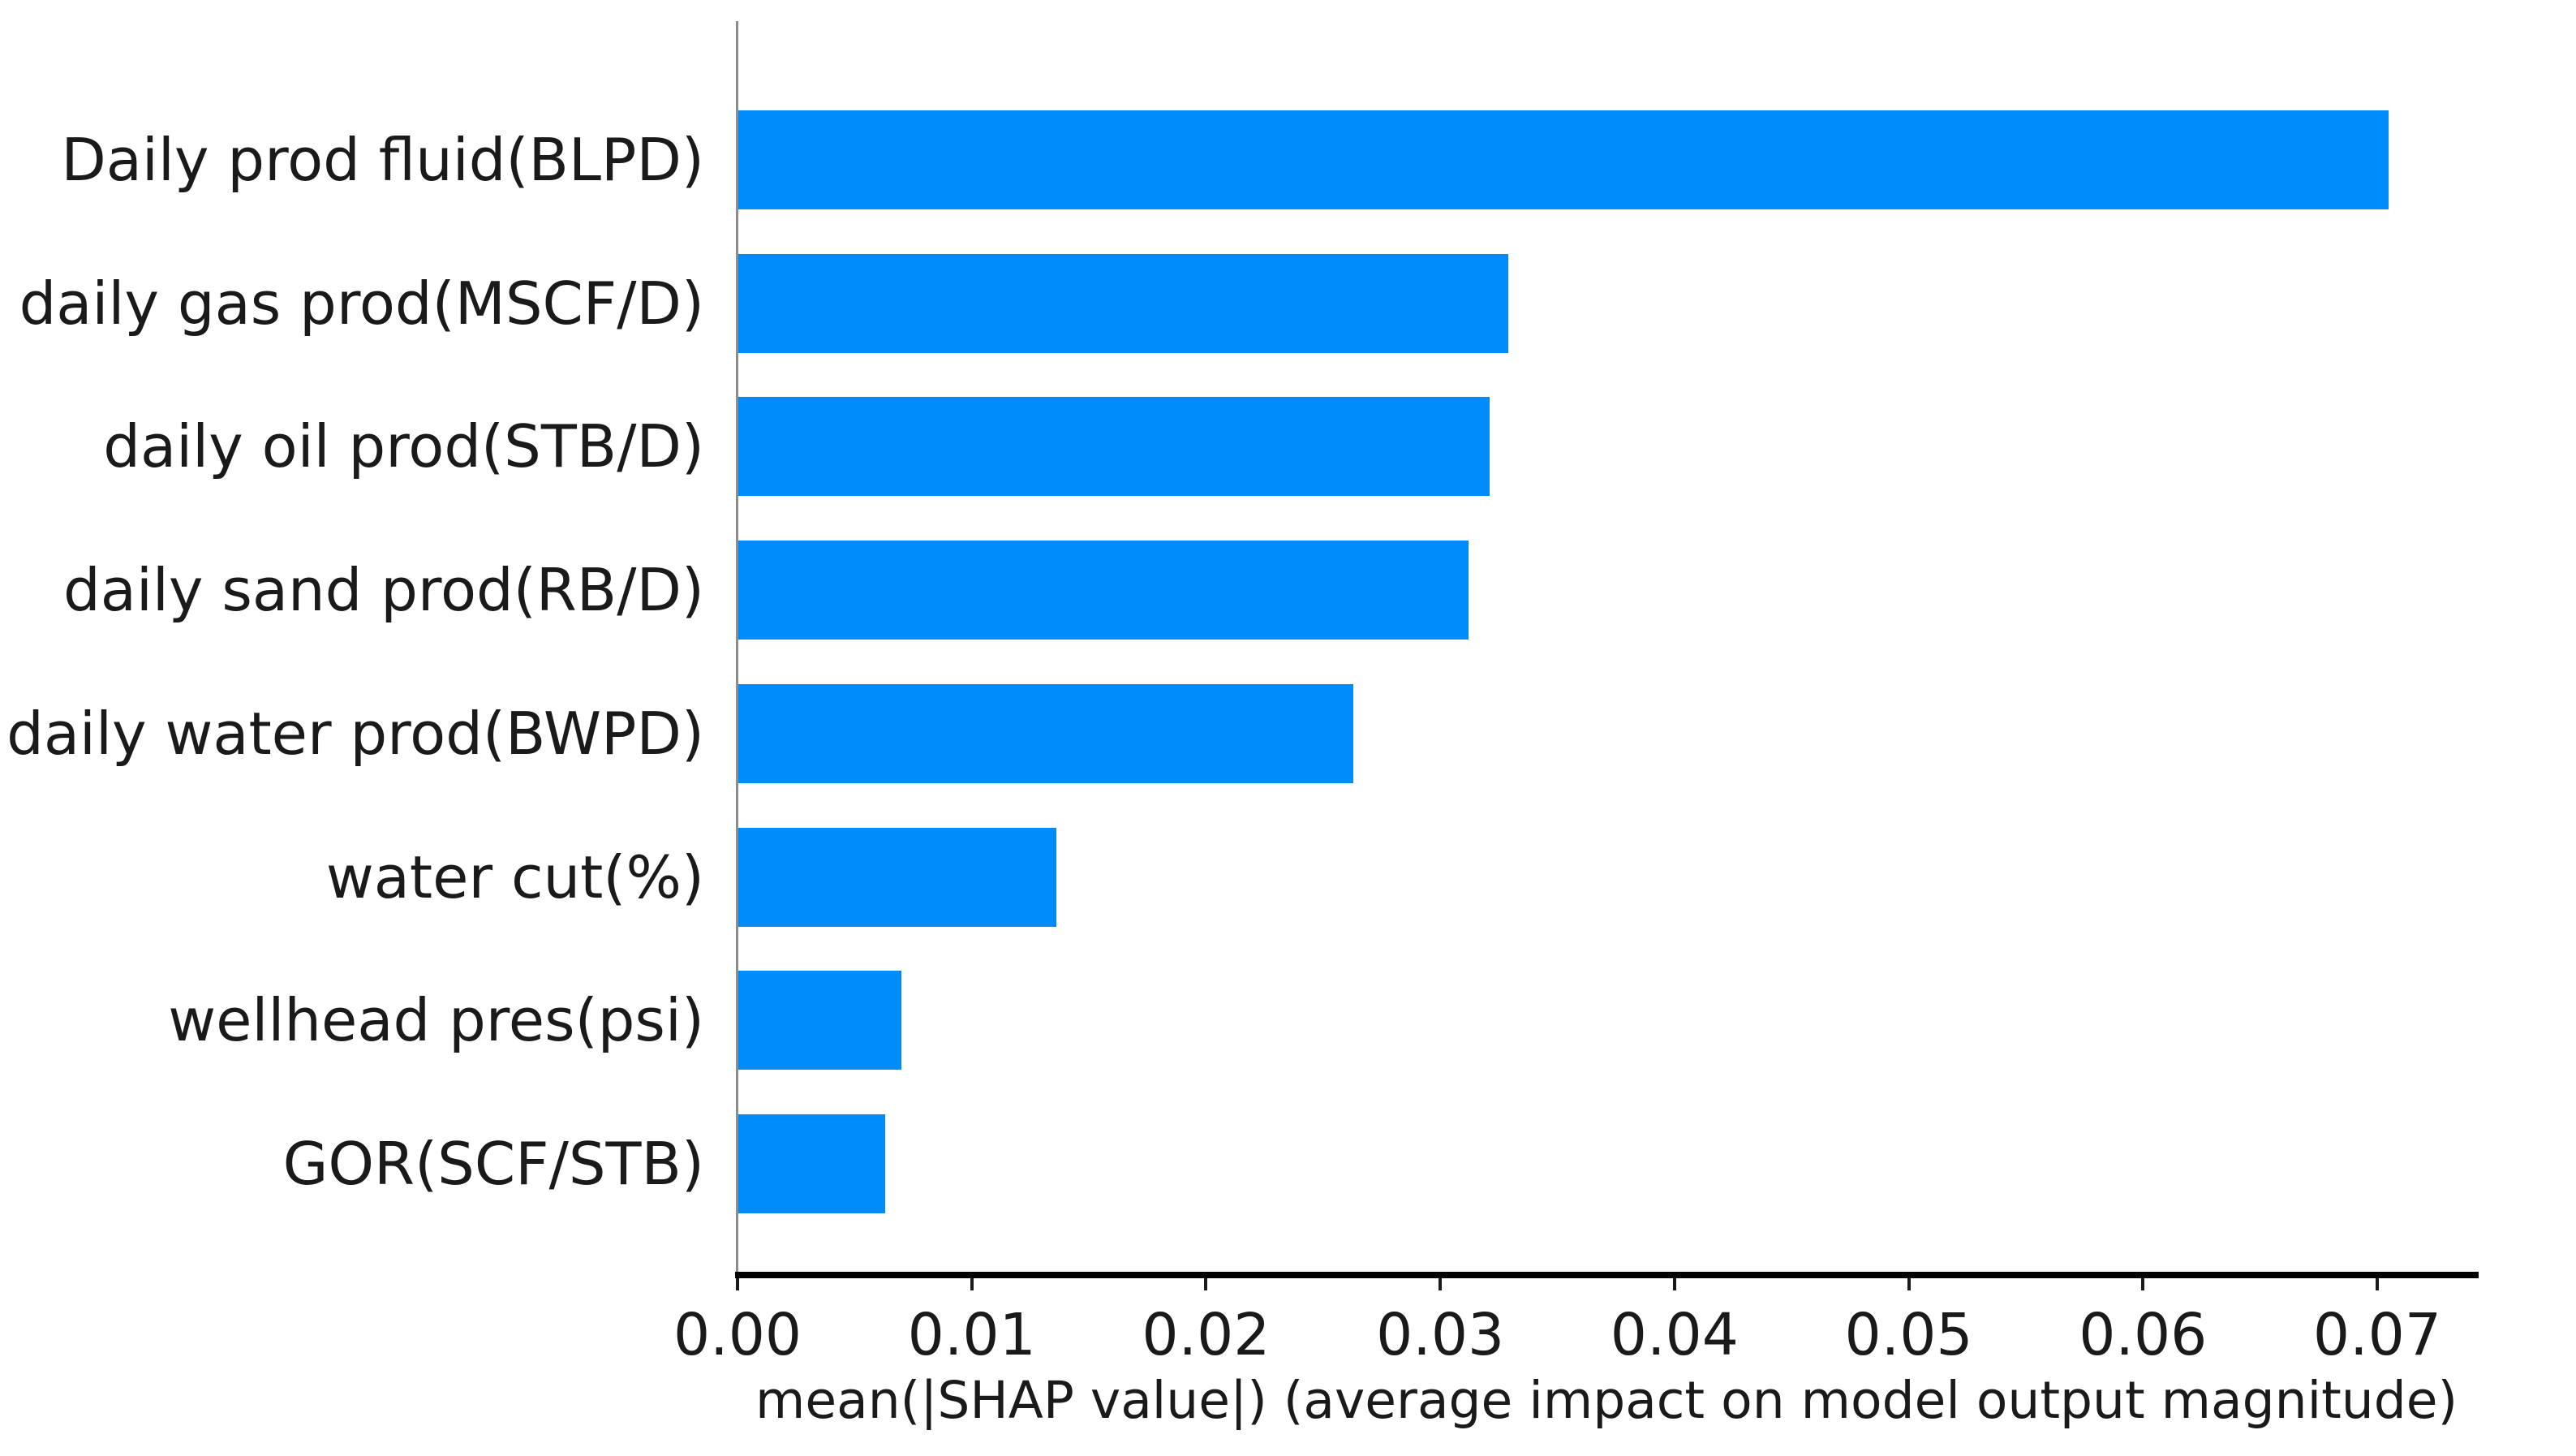 Image resolution: width=2576 pixels, height=1456 pixels. Describe the element at coordinates (382, 160) in the screenshot. I see `y-tick-label-daily-prod-fluid-blpd: Daily prod fluid(BLPD)` at that location.